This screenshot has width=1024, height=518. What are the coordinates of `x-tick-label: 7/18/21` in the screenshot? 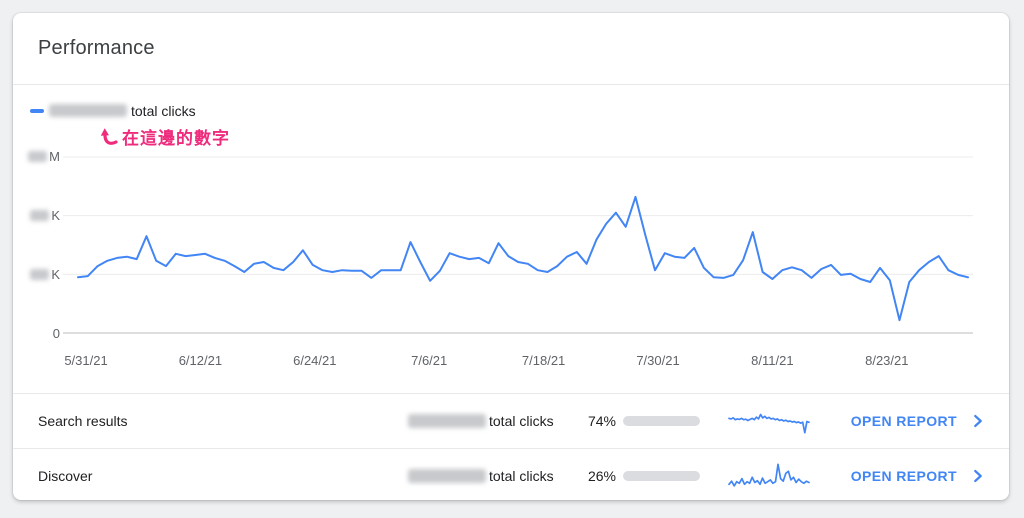 It's located at (543, 360).